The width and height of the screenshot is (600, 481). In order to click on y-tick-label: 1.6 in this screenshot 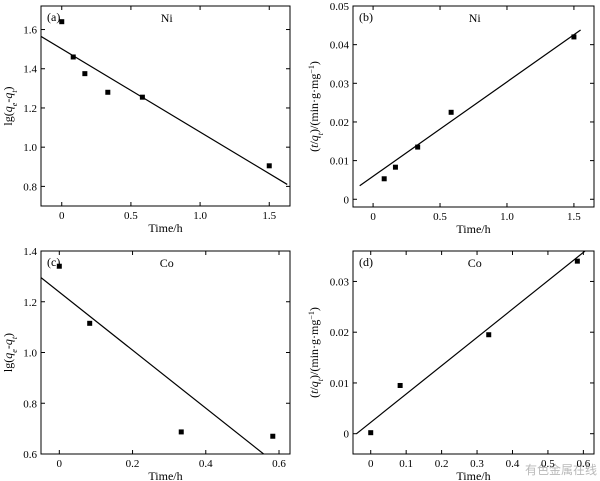, I will do `click(30, 31)`.